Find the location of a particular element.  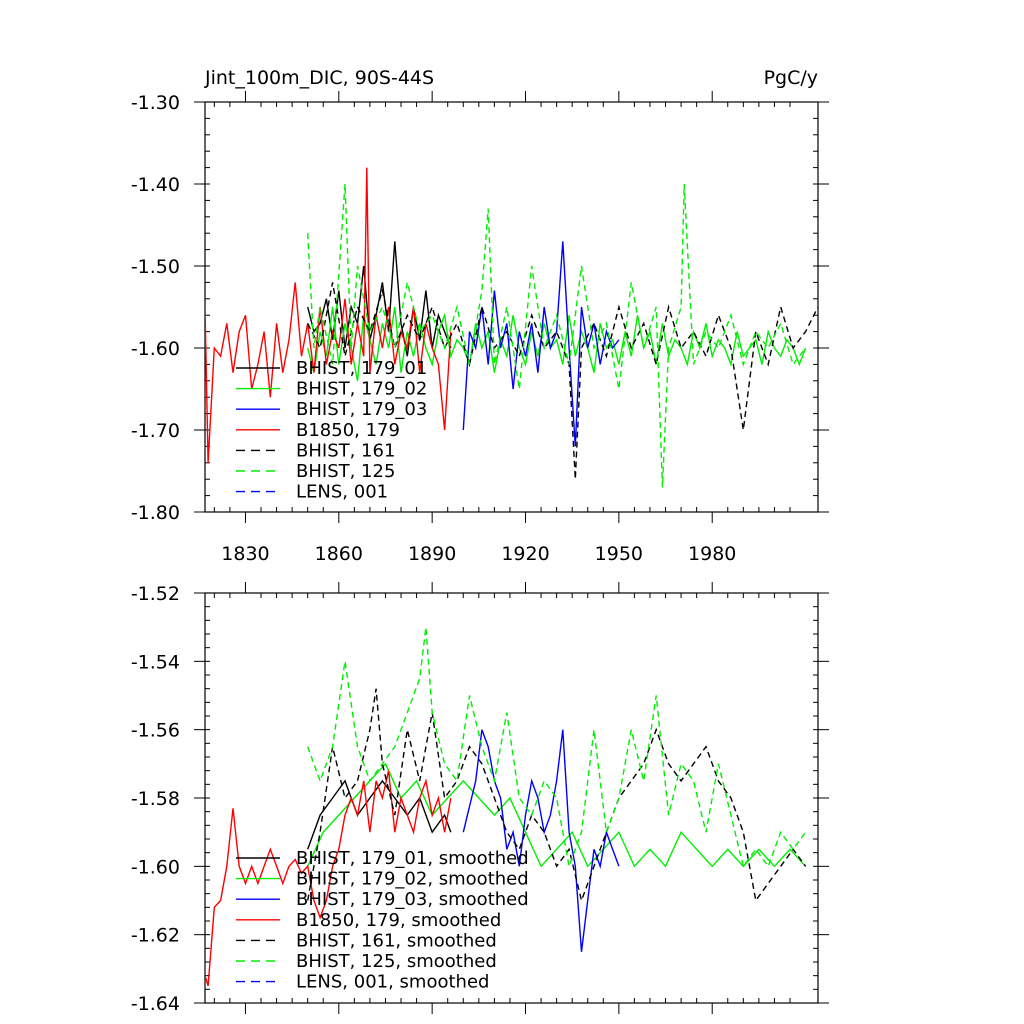

top-y-tick-label: -1.60 is located at coordinates (155, 349).